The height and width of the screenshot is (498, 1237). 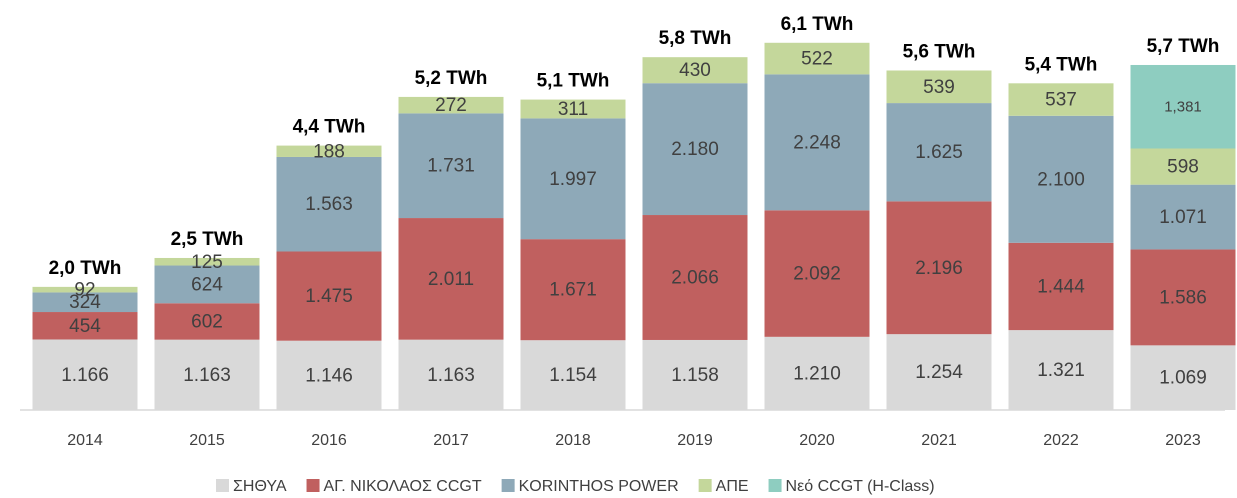 I want to click on value-label: 1.254, so click(x=939, y=372).